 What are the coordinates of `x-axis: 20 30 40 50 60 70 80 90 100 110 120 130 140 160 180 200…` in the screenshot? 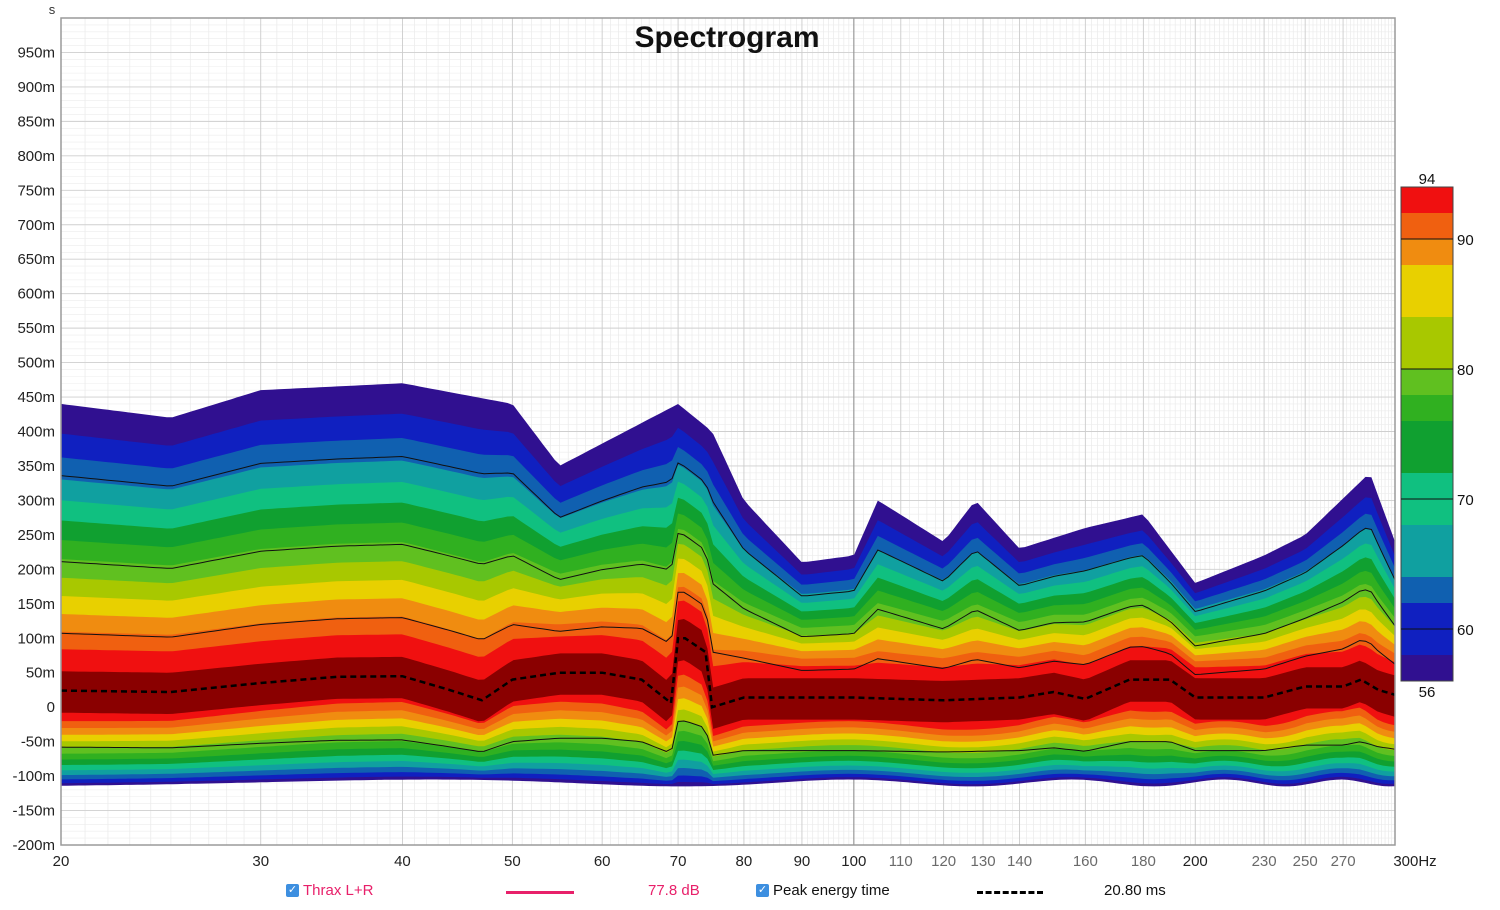 It's located at (745, 861).